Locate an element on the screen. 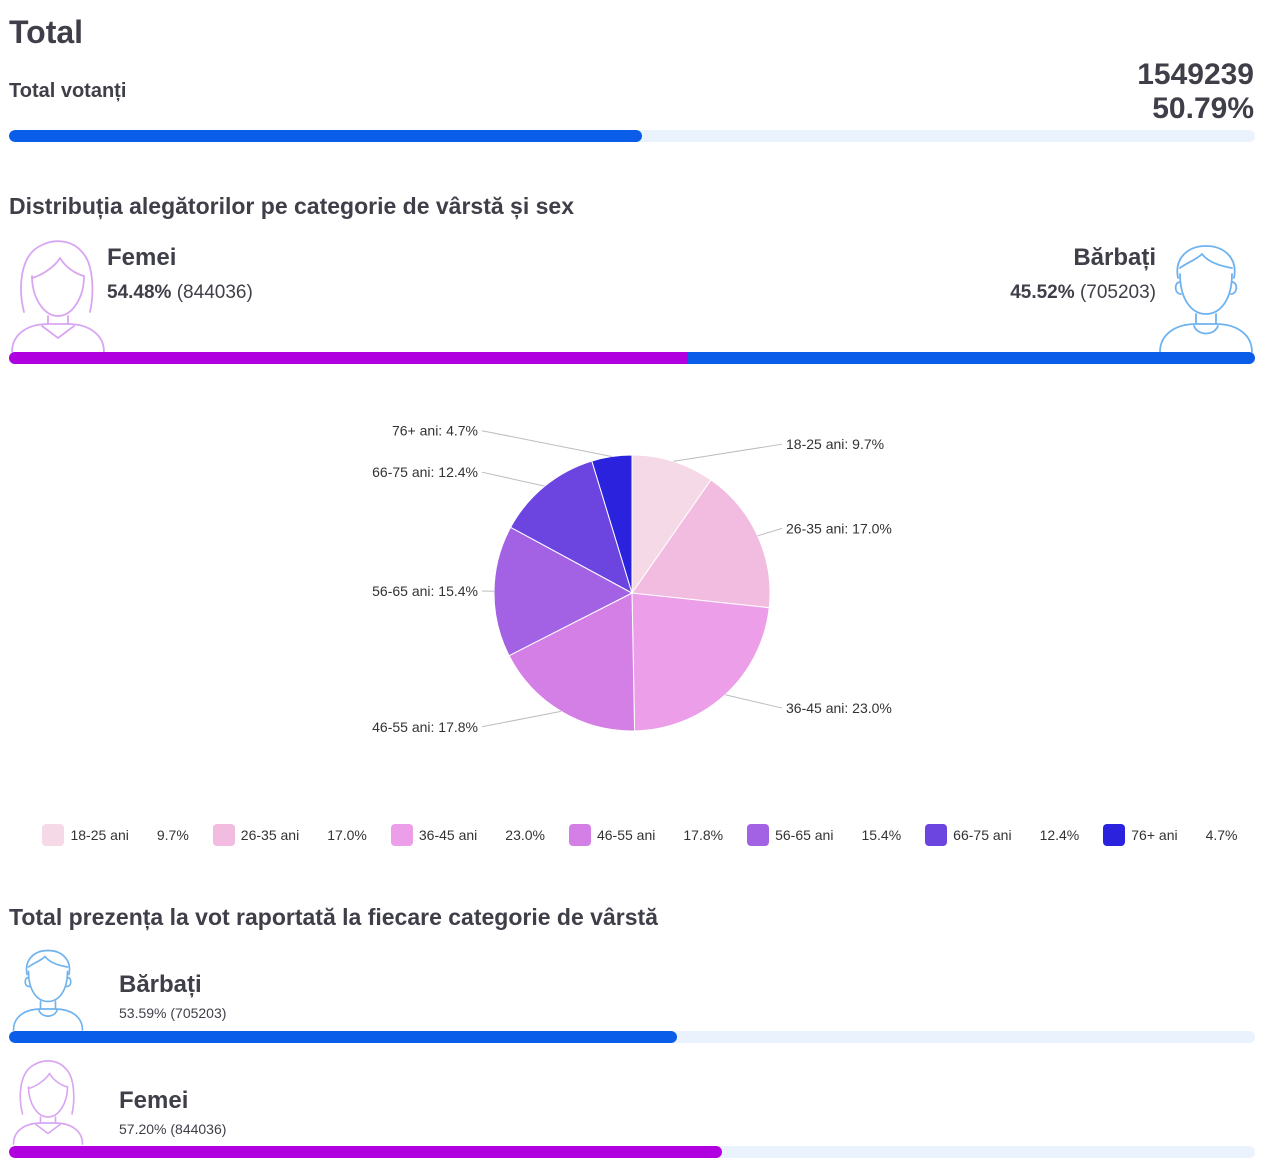 The height and width of the screenshot is (1172, 1280). legend-label: 36-45 ani is located at coordinates (448, 835).